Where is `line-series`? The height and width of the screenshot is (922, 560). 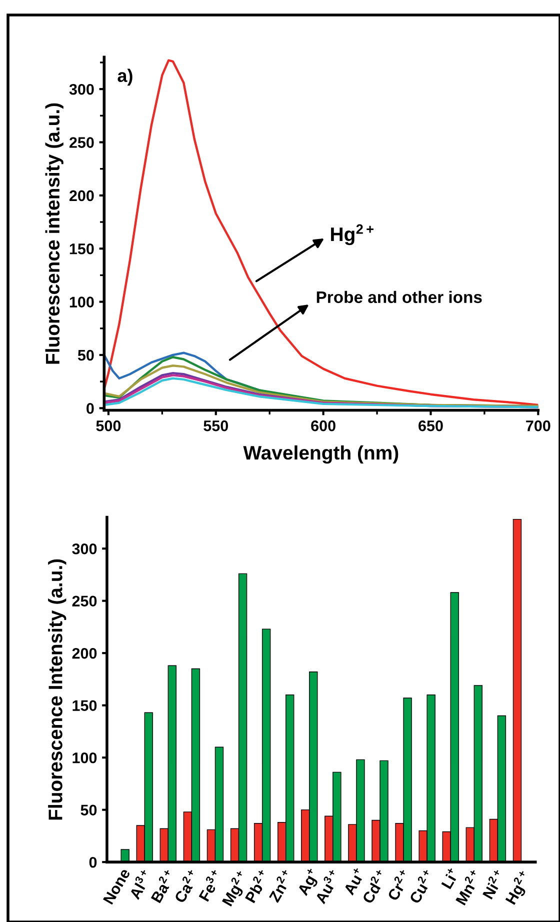 line-series is located at coordinates (321, 386).